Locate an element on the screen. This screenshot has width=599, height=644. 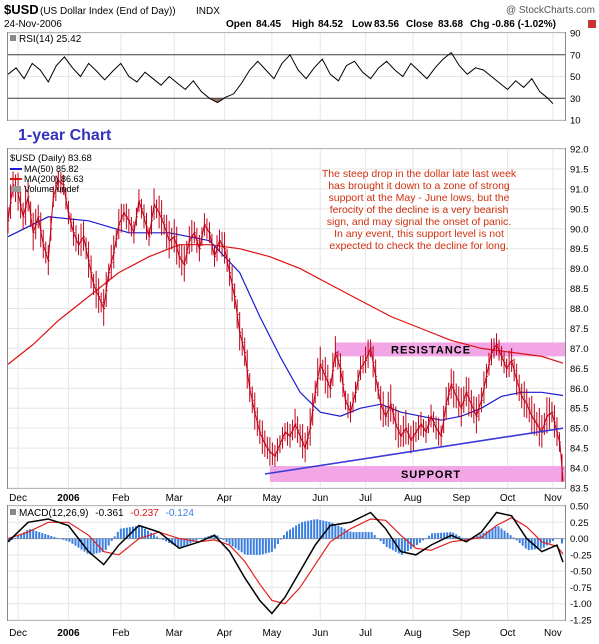
open-value: 84.45 is located at coordinates (268, 24).